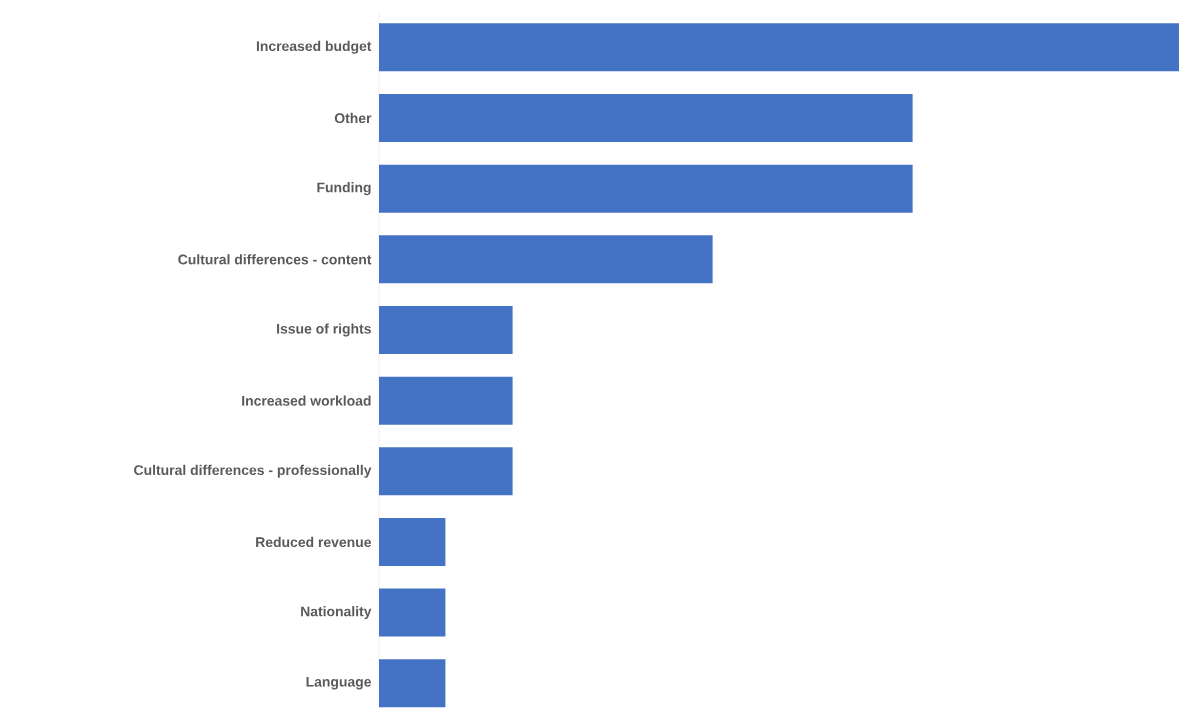  What do you see at coordinates (314, 47) in the screenshot?
I see `y-tick-label: Increased budget` at bounding box center [314, 47].